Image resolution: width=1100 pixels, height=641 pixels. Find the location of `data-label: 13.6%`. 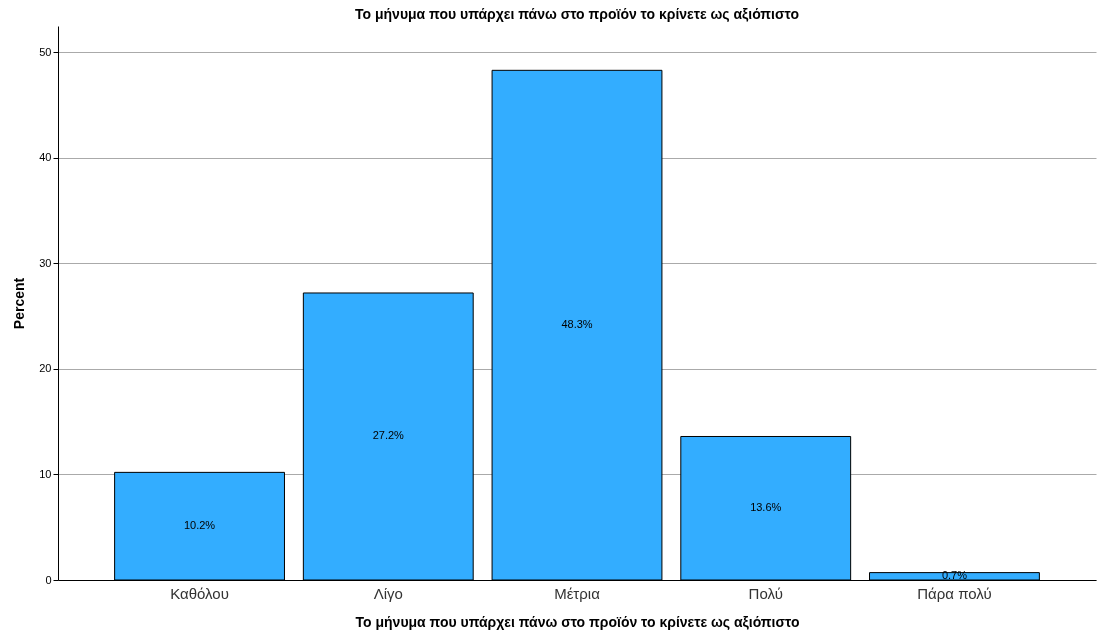

data-label: 13.6% is located at coordinates (766, 507).